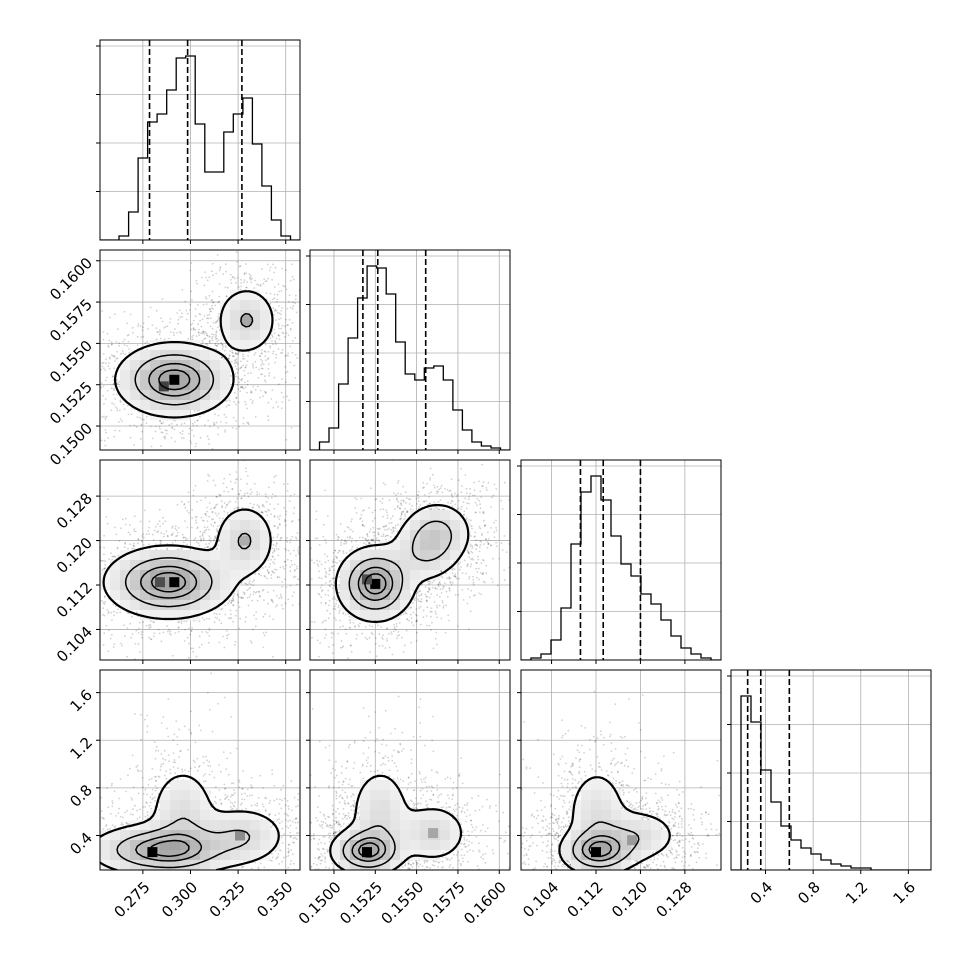 The image size is (970, 970). Describe the element at coordinates (132, 899) in the screenshot. I see `x-tick-label: 0.275` at that location.